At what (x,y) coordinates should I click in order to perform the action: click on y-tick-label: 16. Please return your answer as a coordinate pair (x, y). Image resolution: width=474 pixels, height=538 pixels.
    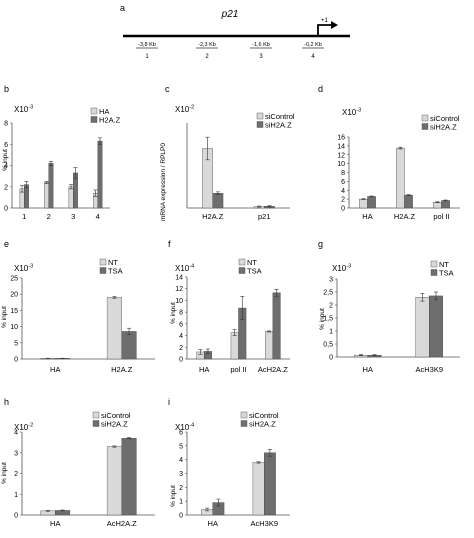
    Looking at the image, I should click on (341, 138).